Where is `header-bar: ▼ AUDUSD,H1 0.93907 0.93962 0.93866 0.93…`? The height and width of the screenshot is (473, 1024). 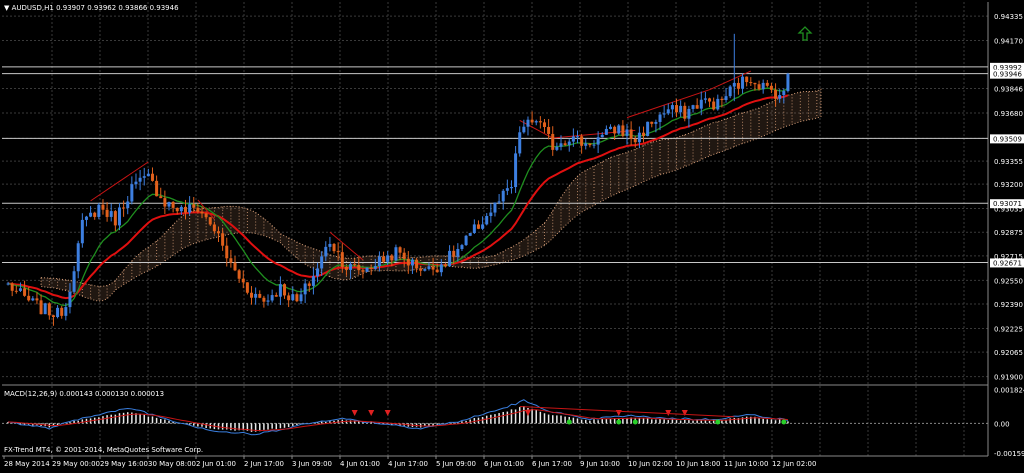 header-bar: ▼ AUDUSD,H1 0.93907 0.93962 0.93866 0.93… is located at coordinates (91, 8).